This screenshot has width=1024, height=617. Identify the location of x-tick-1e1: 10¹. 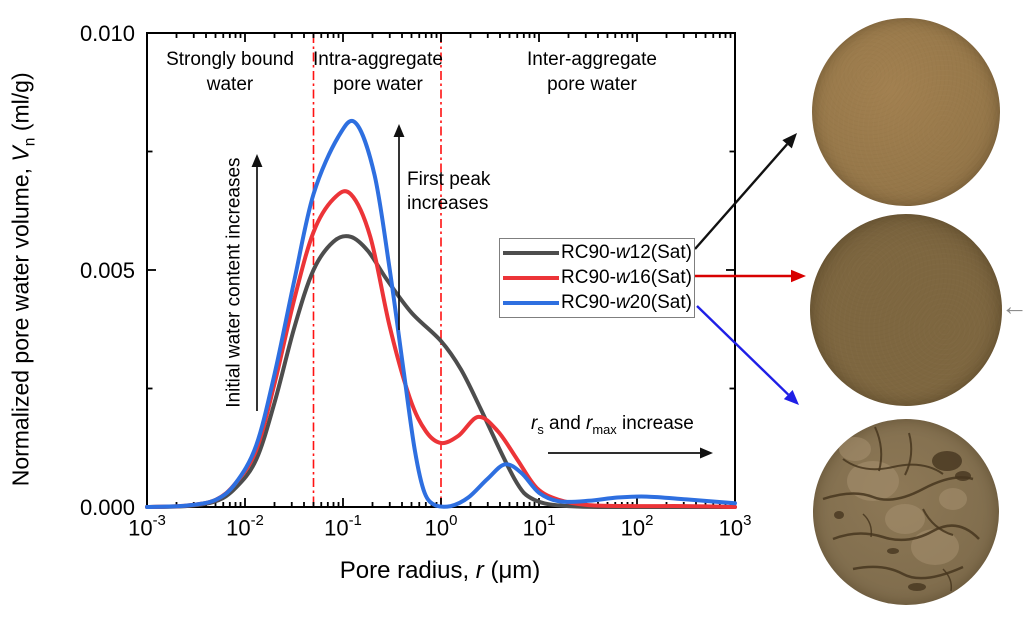
(539, 526).